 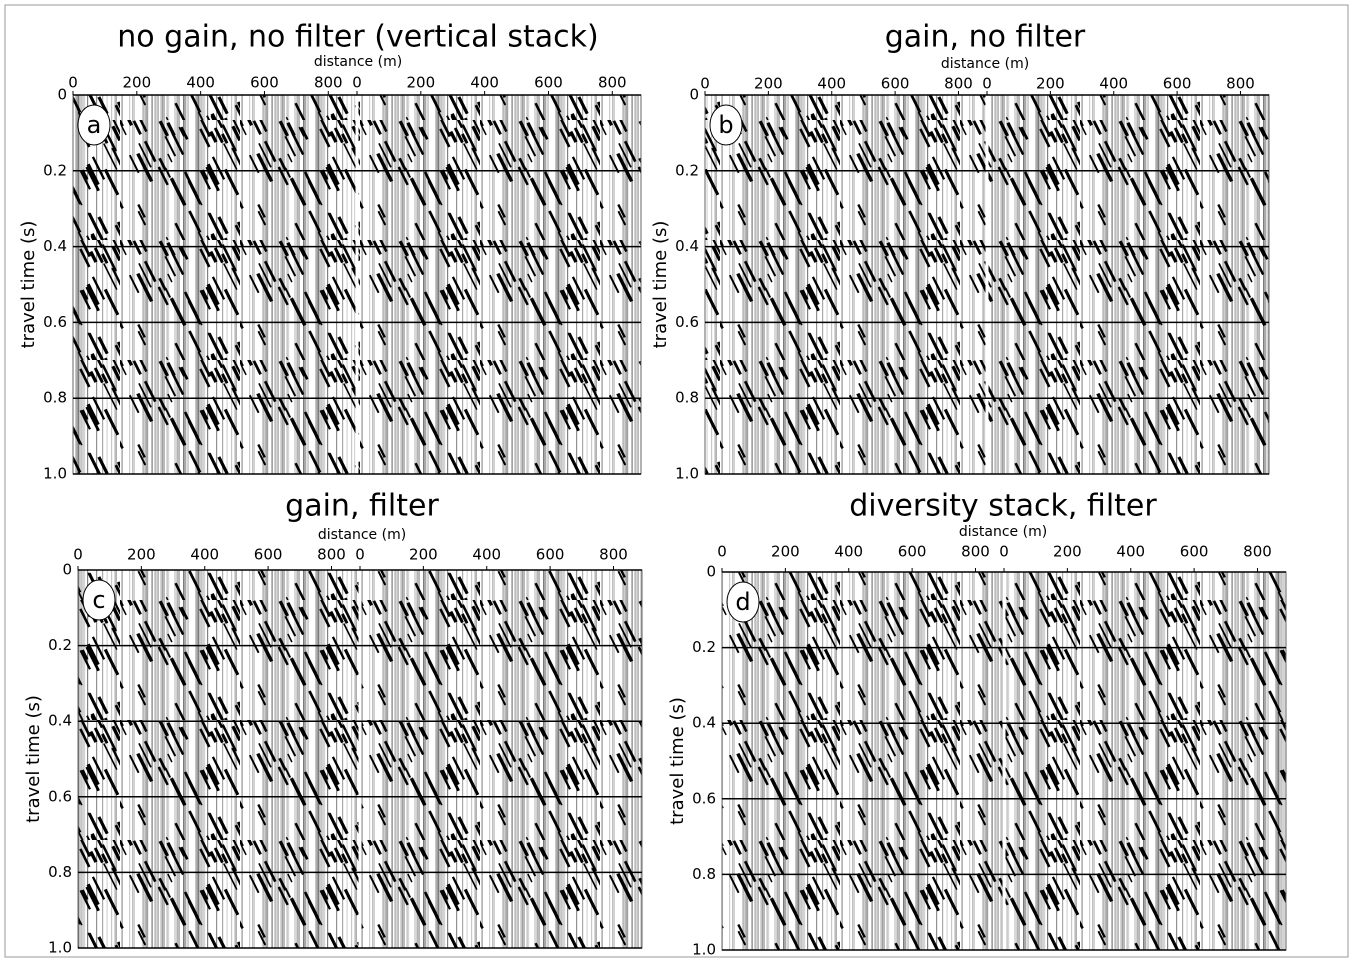 What do you see at coordinates (357, 37) in the screenshot?
I see `panel-title: no gain, no filter (vertical stack)` at bounding box center [357, 37].